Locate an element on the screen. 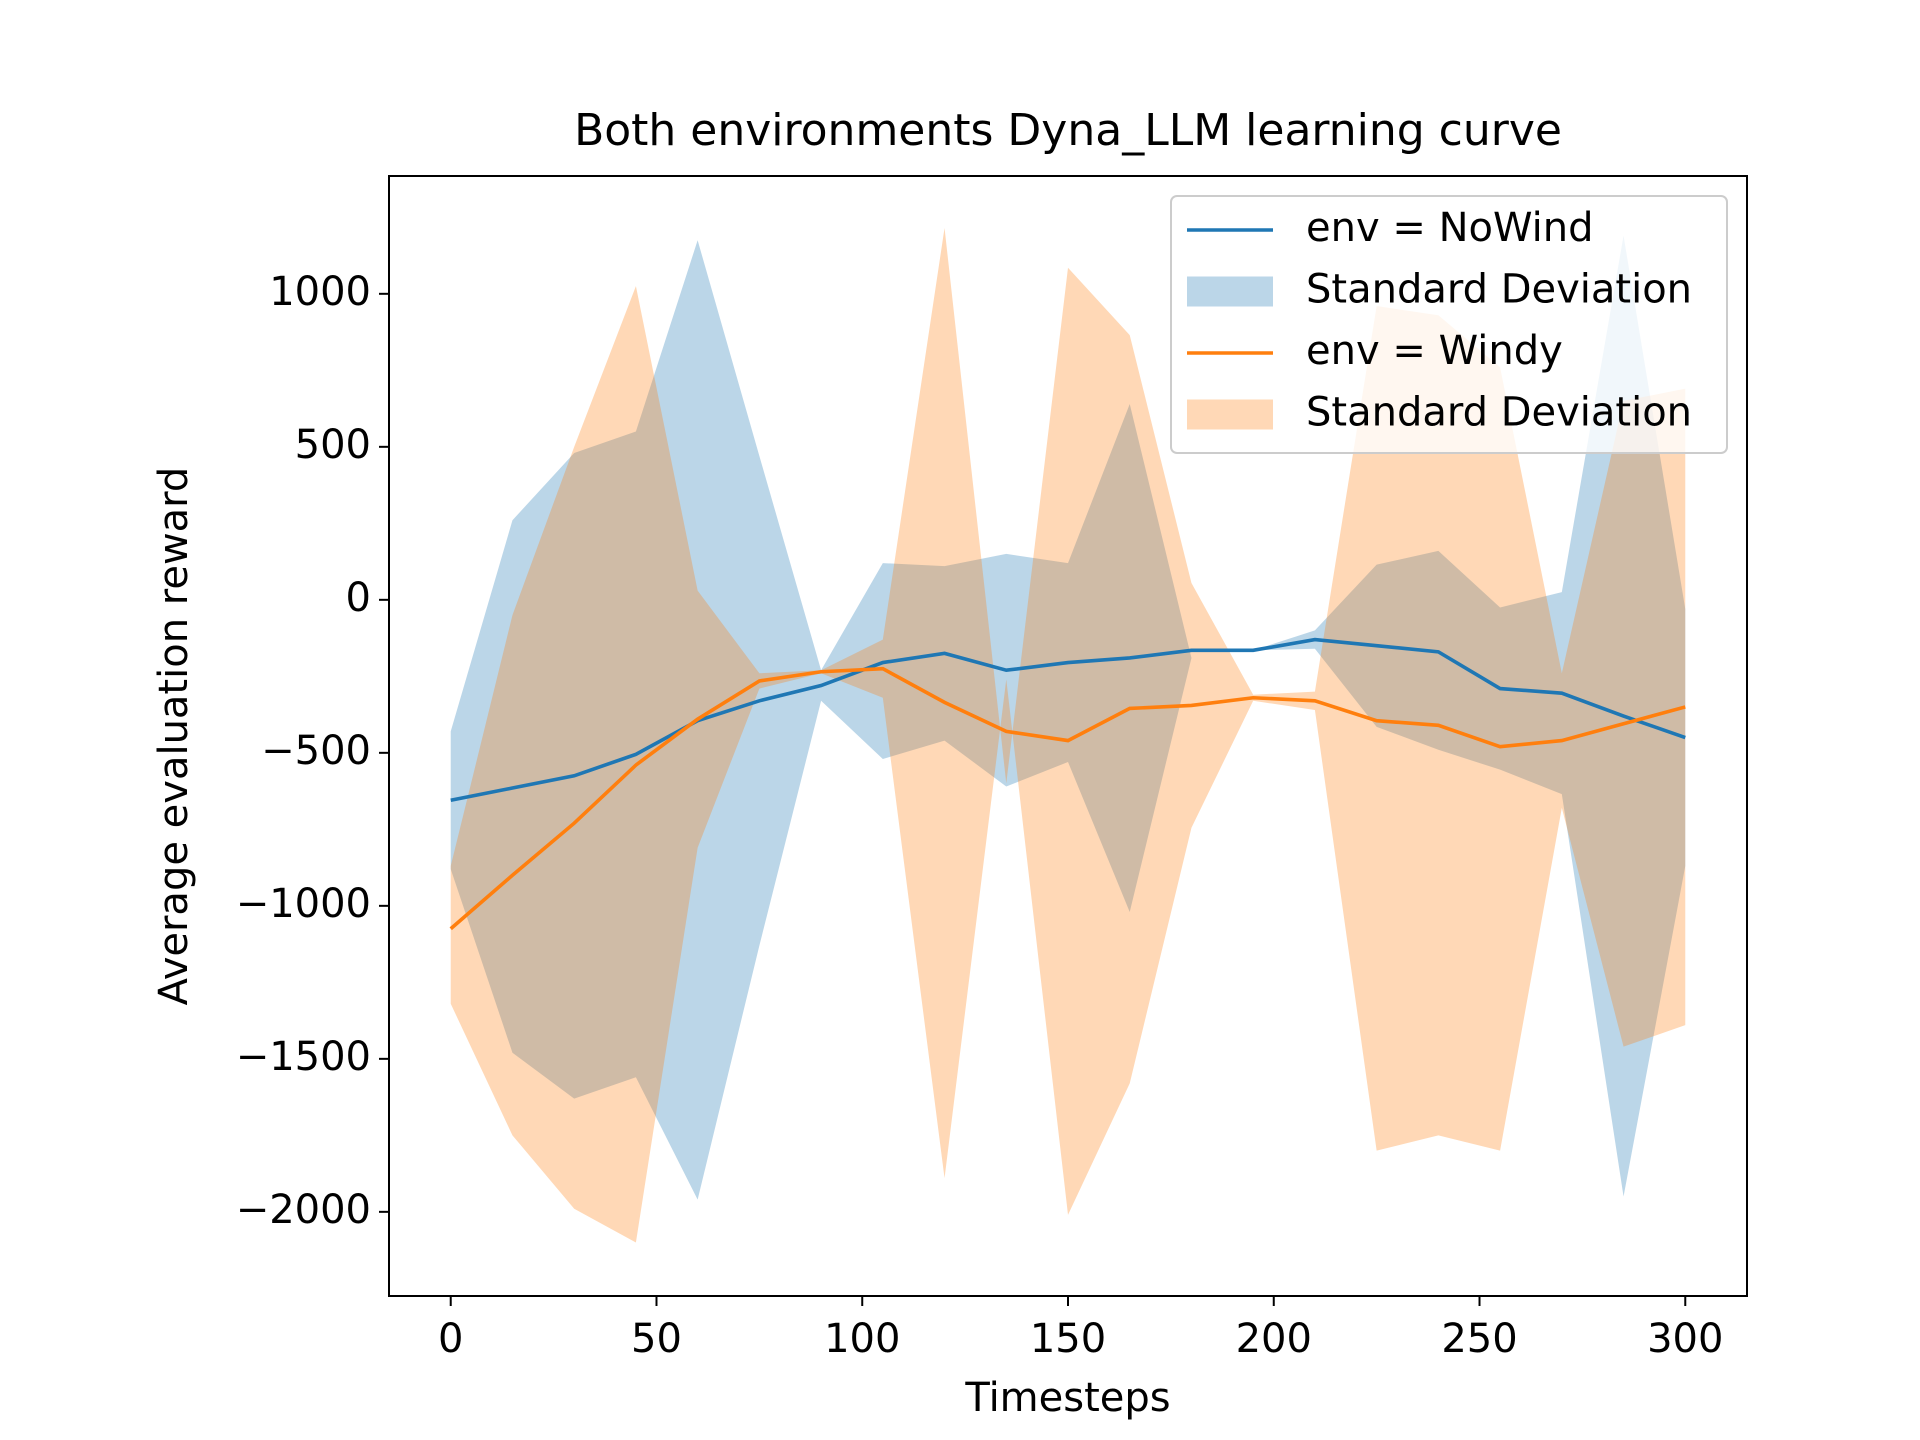 The image size is (1920, 1440). legend-label: env = Windy is located at coordinates (1434, 351).